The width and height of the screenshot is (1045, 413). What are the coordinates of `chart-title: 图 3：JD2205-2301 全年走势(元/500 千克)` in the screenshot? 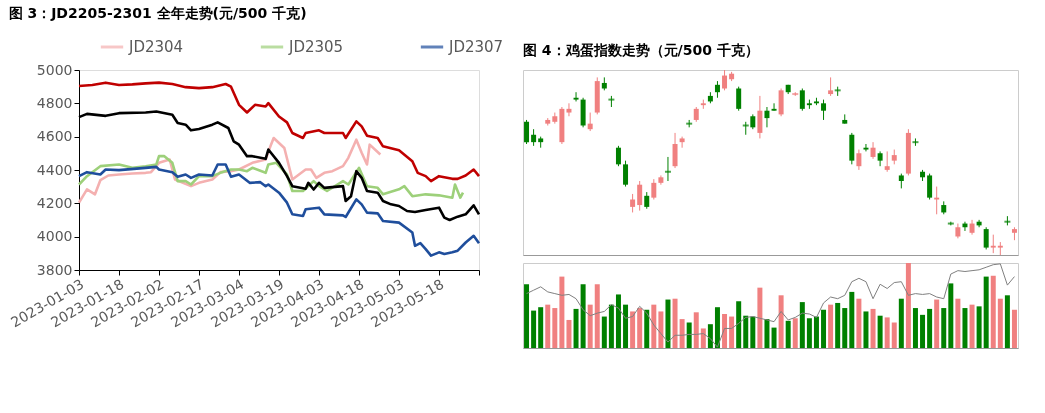 It's located at (157, 13).